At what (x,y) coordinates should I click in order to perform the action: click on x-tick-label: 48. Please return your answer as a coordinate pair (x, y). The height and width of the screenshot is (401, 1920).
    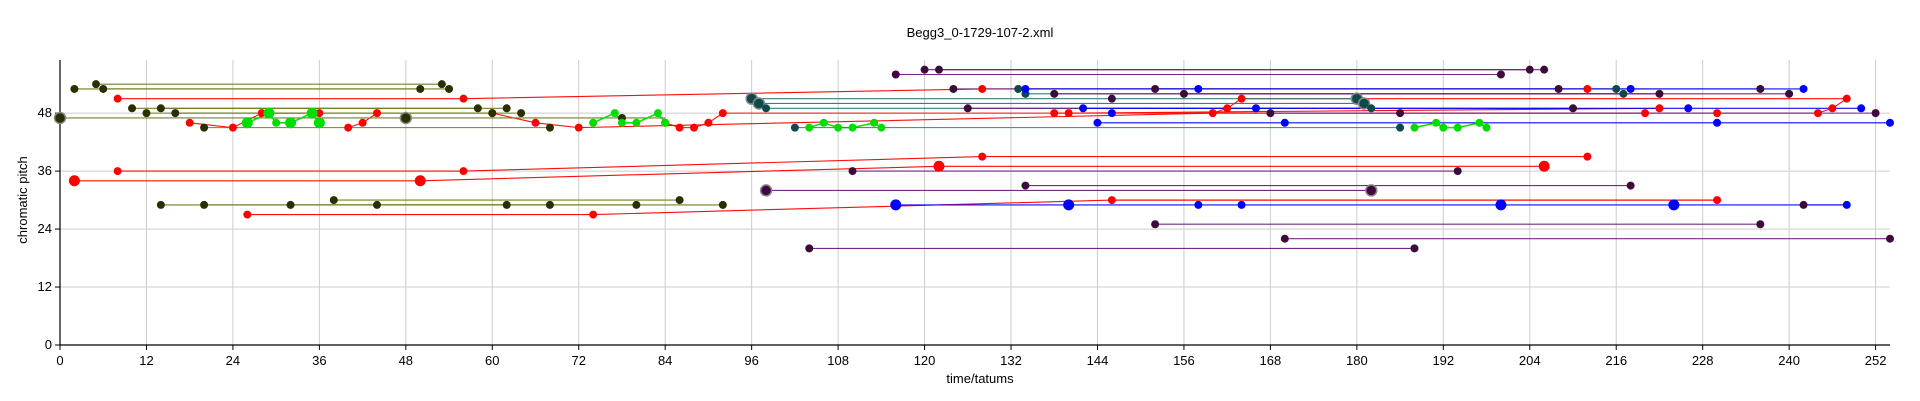
    Looking at the image, I should click on (406, 360).